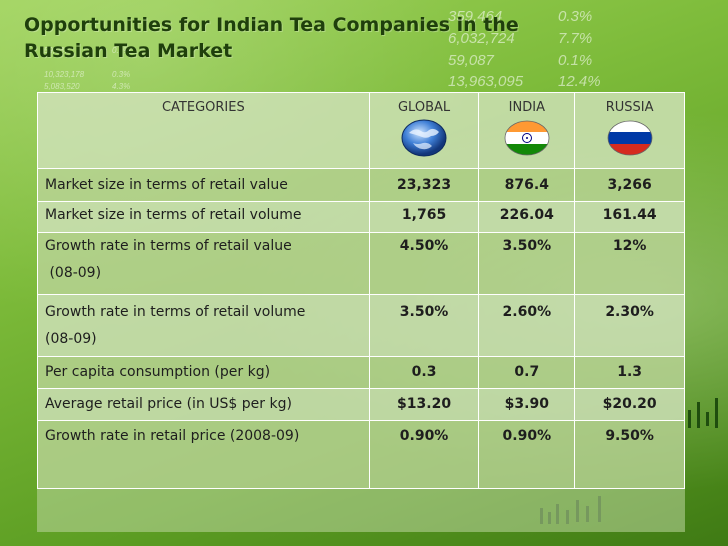 This screenshot has width=728, height=546. I want to click on ticker-value: 6,032,724, so click(481, 38).